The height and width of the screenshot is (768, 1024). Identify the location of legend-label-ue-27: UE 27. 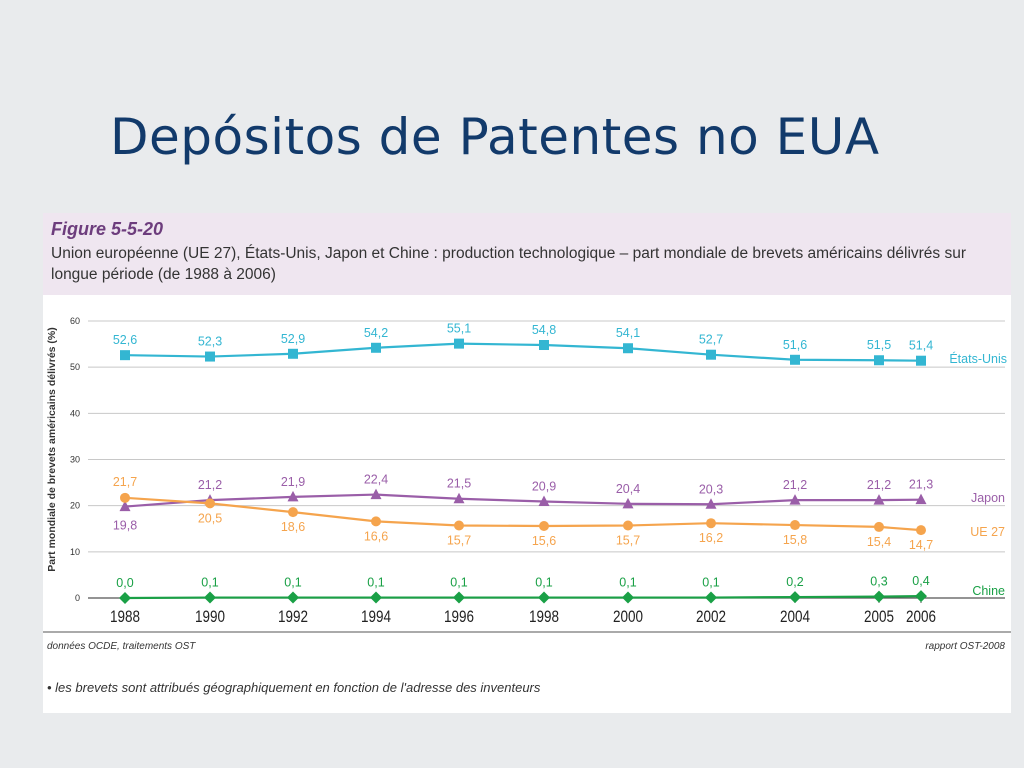
(987, 532).